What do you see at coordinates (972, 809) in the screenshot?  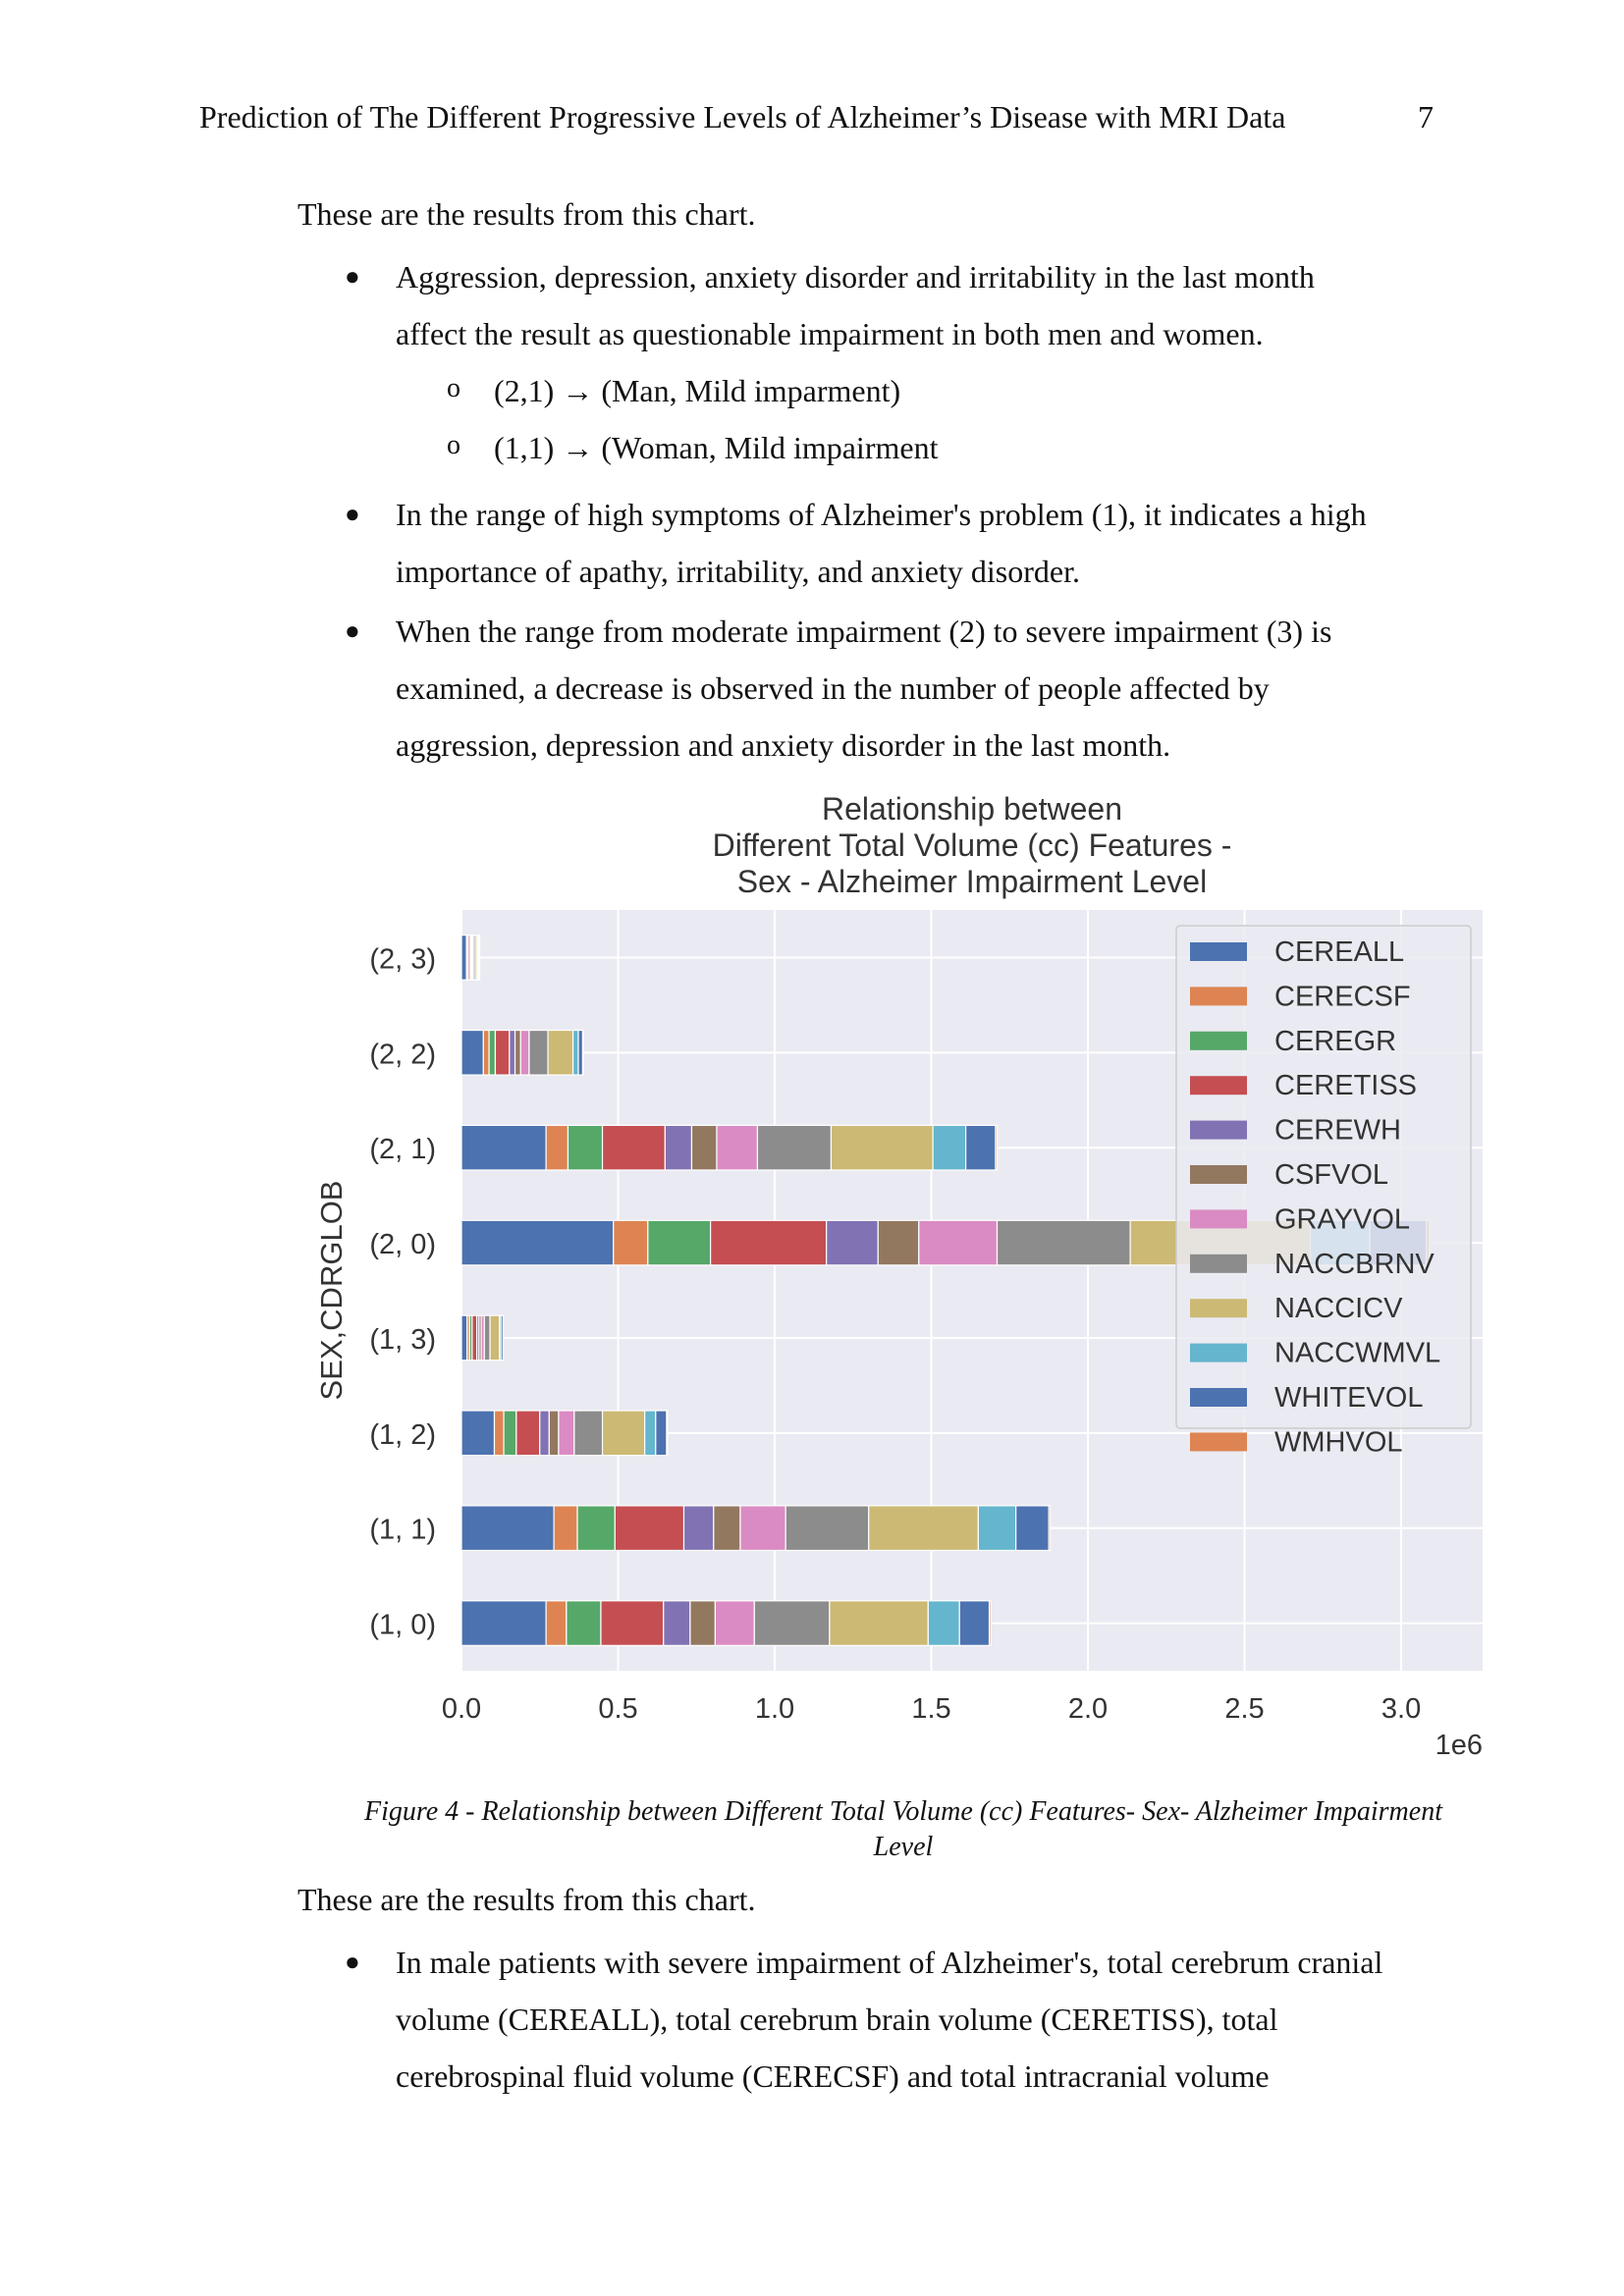 I see `chart-title-line: Relationship between` at bounding box center [972, 809].